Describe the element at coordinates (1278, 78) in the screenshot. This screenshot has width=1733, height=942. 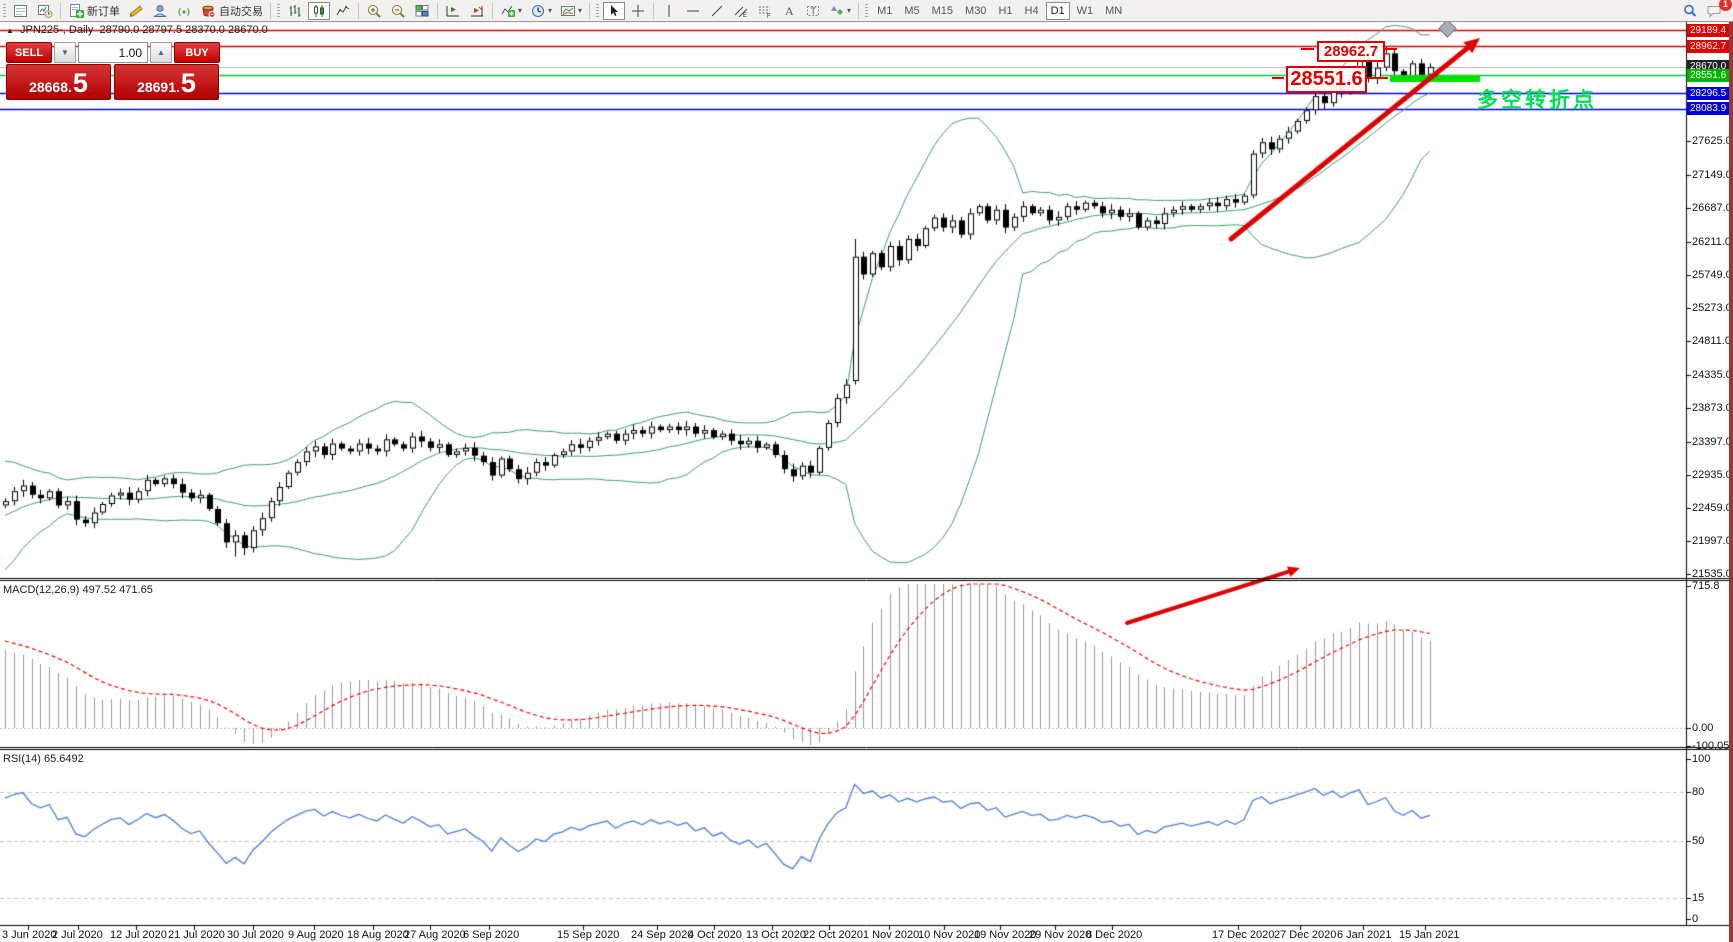
I see `annotation-dash` at that location.